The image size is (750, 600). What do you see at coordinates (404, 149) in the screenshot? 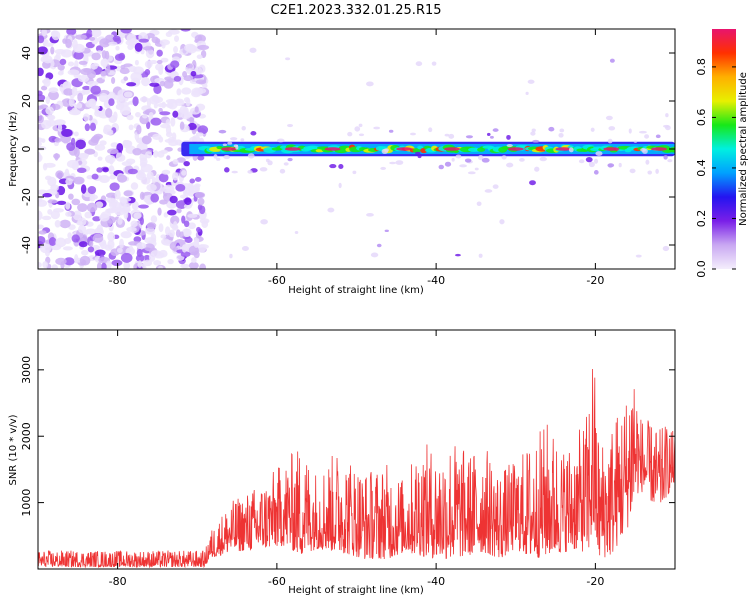
I see `signal-band-peak` at bounding box center [404, 149].